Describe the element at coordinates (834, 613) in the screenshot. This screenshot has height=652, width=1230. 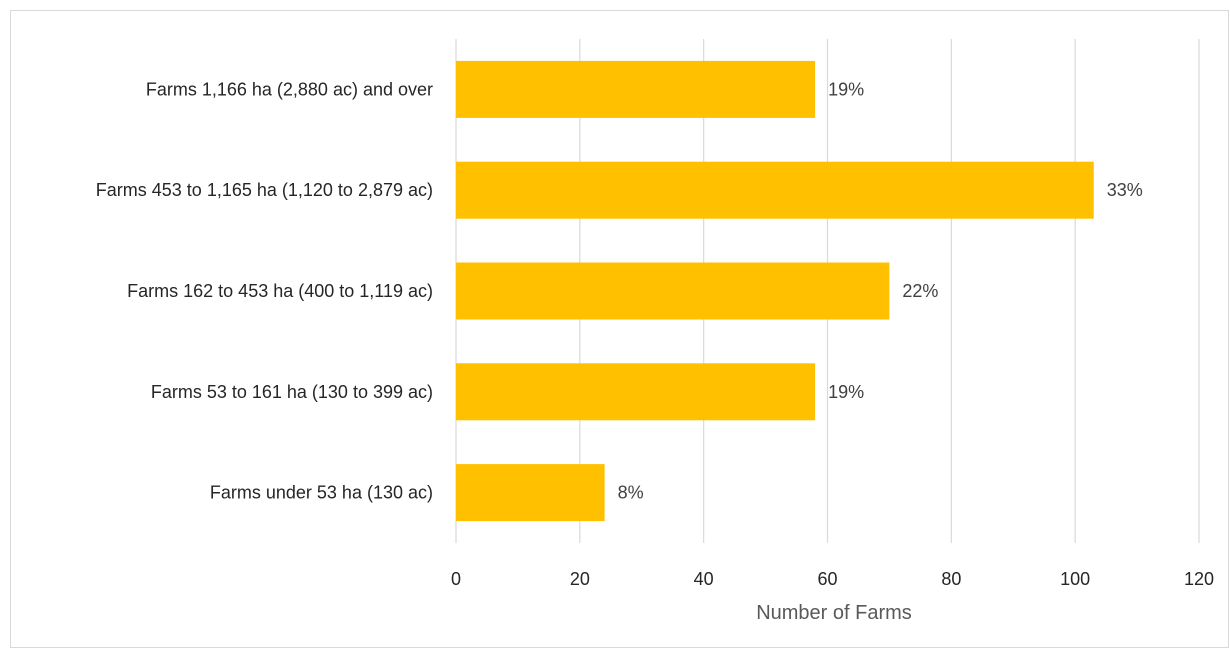
I see `x-axis-title: Number of Farms` at that location.